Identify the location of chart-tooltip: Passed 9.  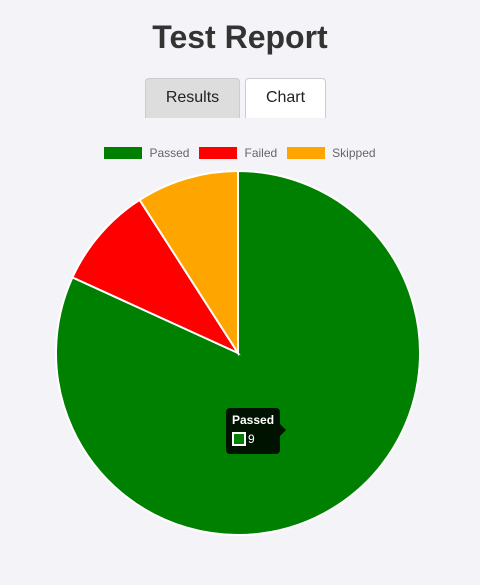
(256, 431).